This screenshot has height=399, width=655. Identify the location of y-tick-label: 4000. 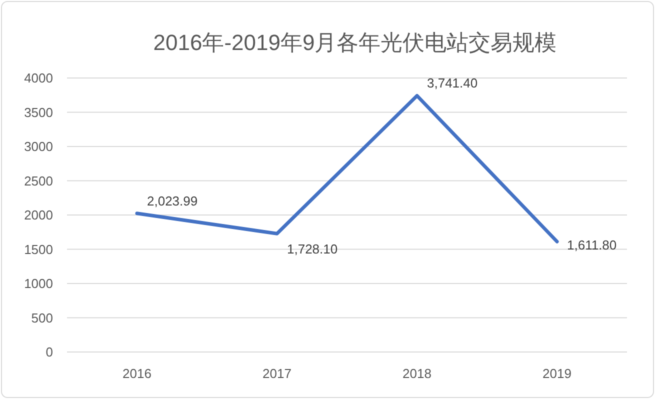
(38, 78).